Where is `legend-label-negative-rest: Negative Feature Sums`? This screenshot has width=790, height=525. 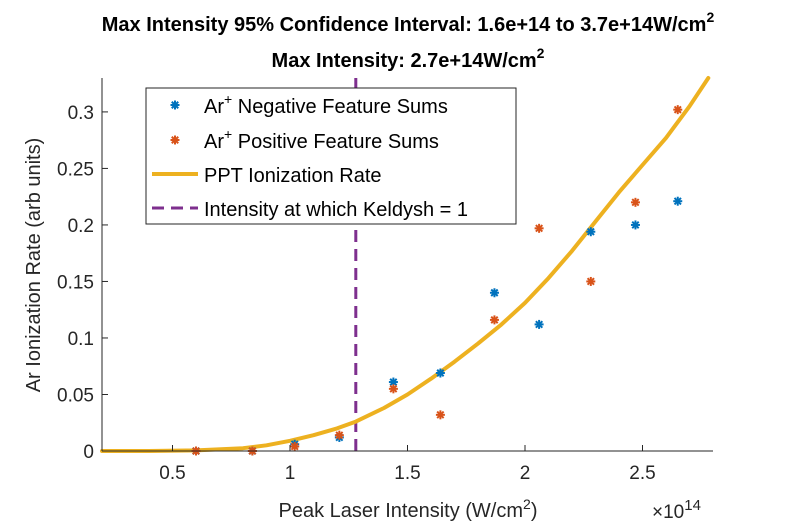 legend-label-negative-rest: Negative Feature Sums is located at coordinates (340, 107).